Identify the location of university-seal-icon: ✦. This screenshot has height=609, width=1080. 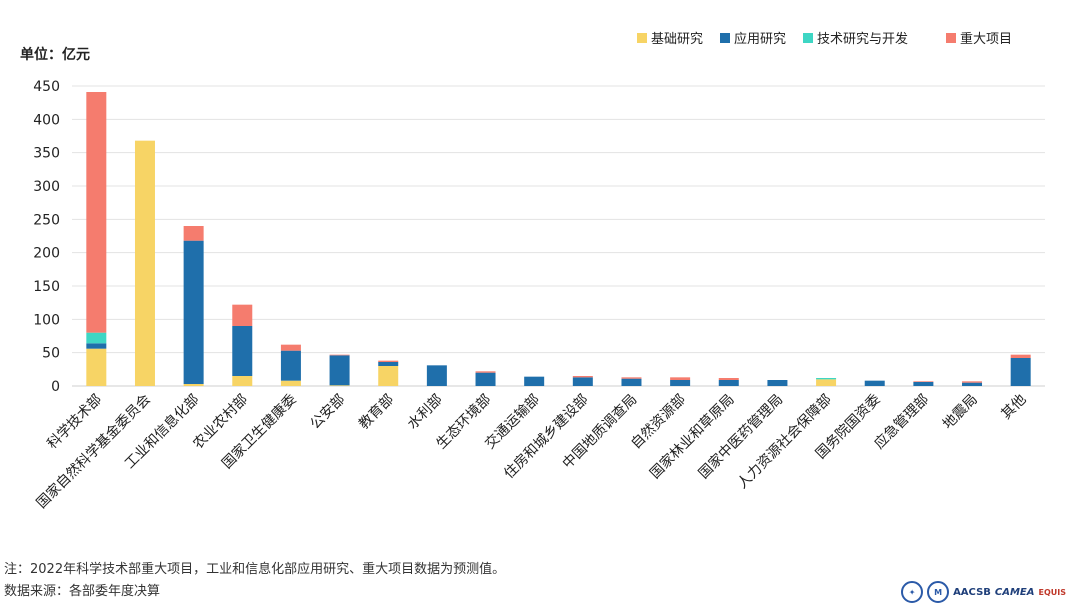
(912, 592).